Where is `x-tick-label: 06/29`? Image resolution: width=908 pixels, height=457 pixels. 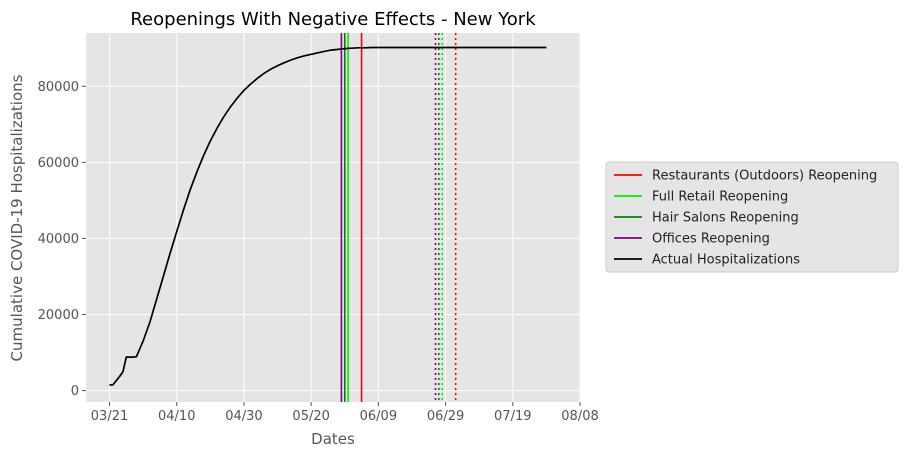
x-tick-label: 06/29 is located at coordinates (445, 416).